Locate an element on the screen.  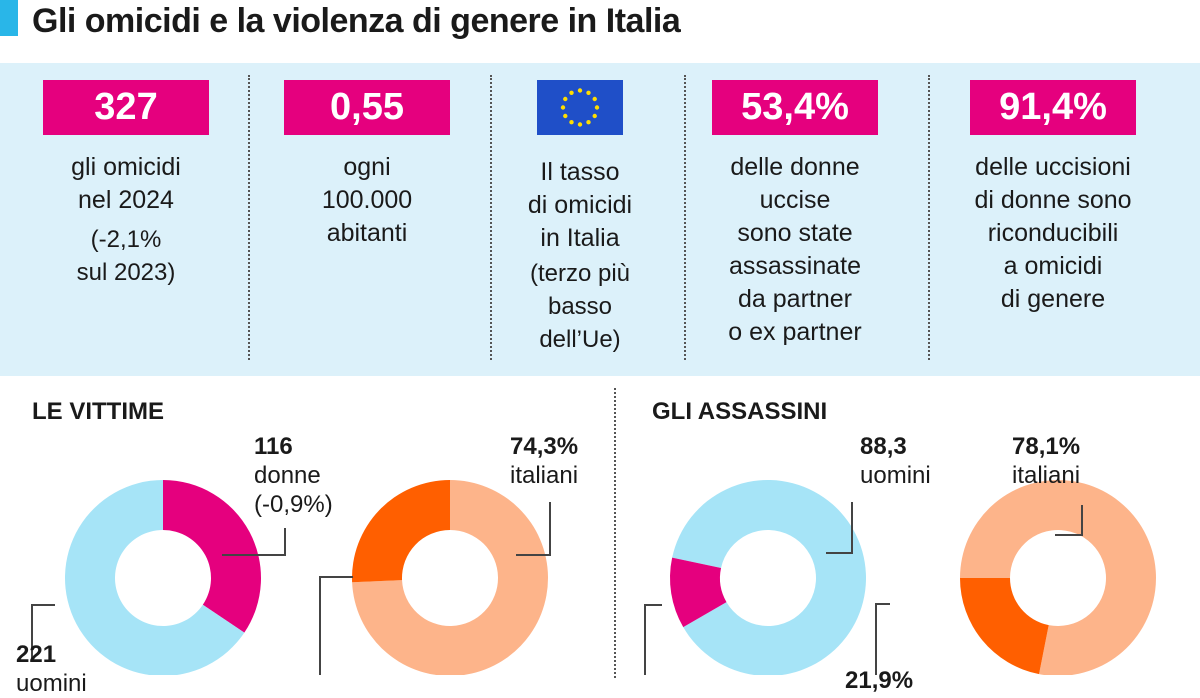
accent-bar is located at coordinates (9, 18).